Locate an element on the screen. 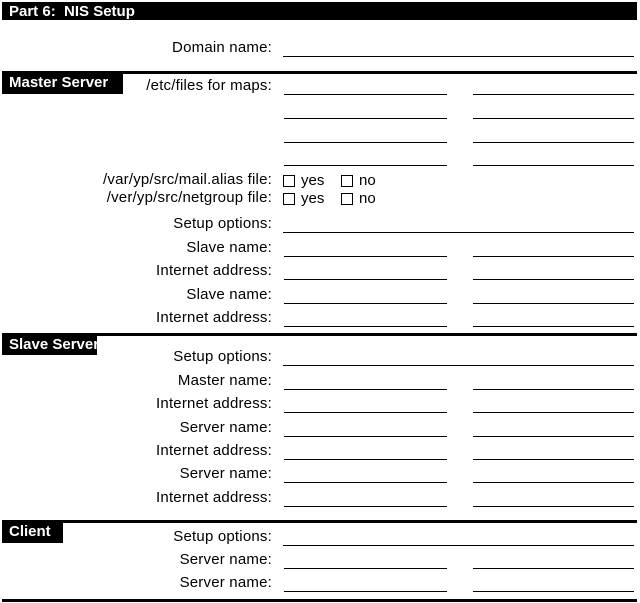  client-section-rule is located at coordinates (319, 521).